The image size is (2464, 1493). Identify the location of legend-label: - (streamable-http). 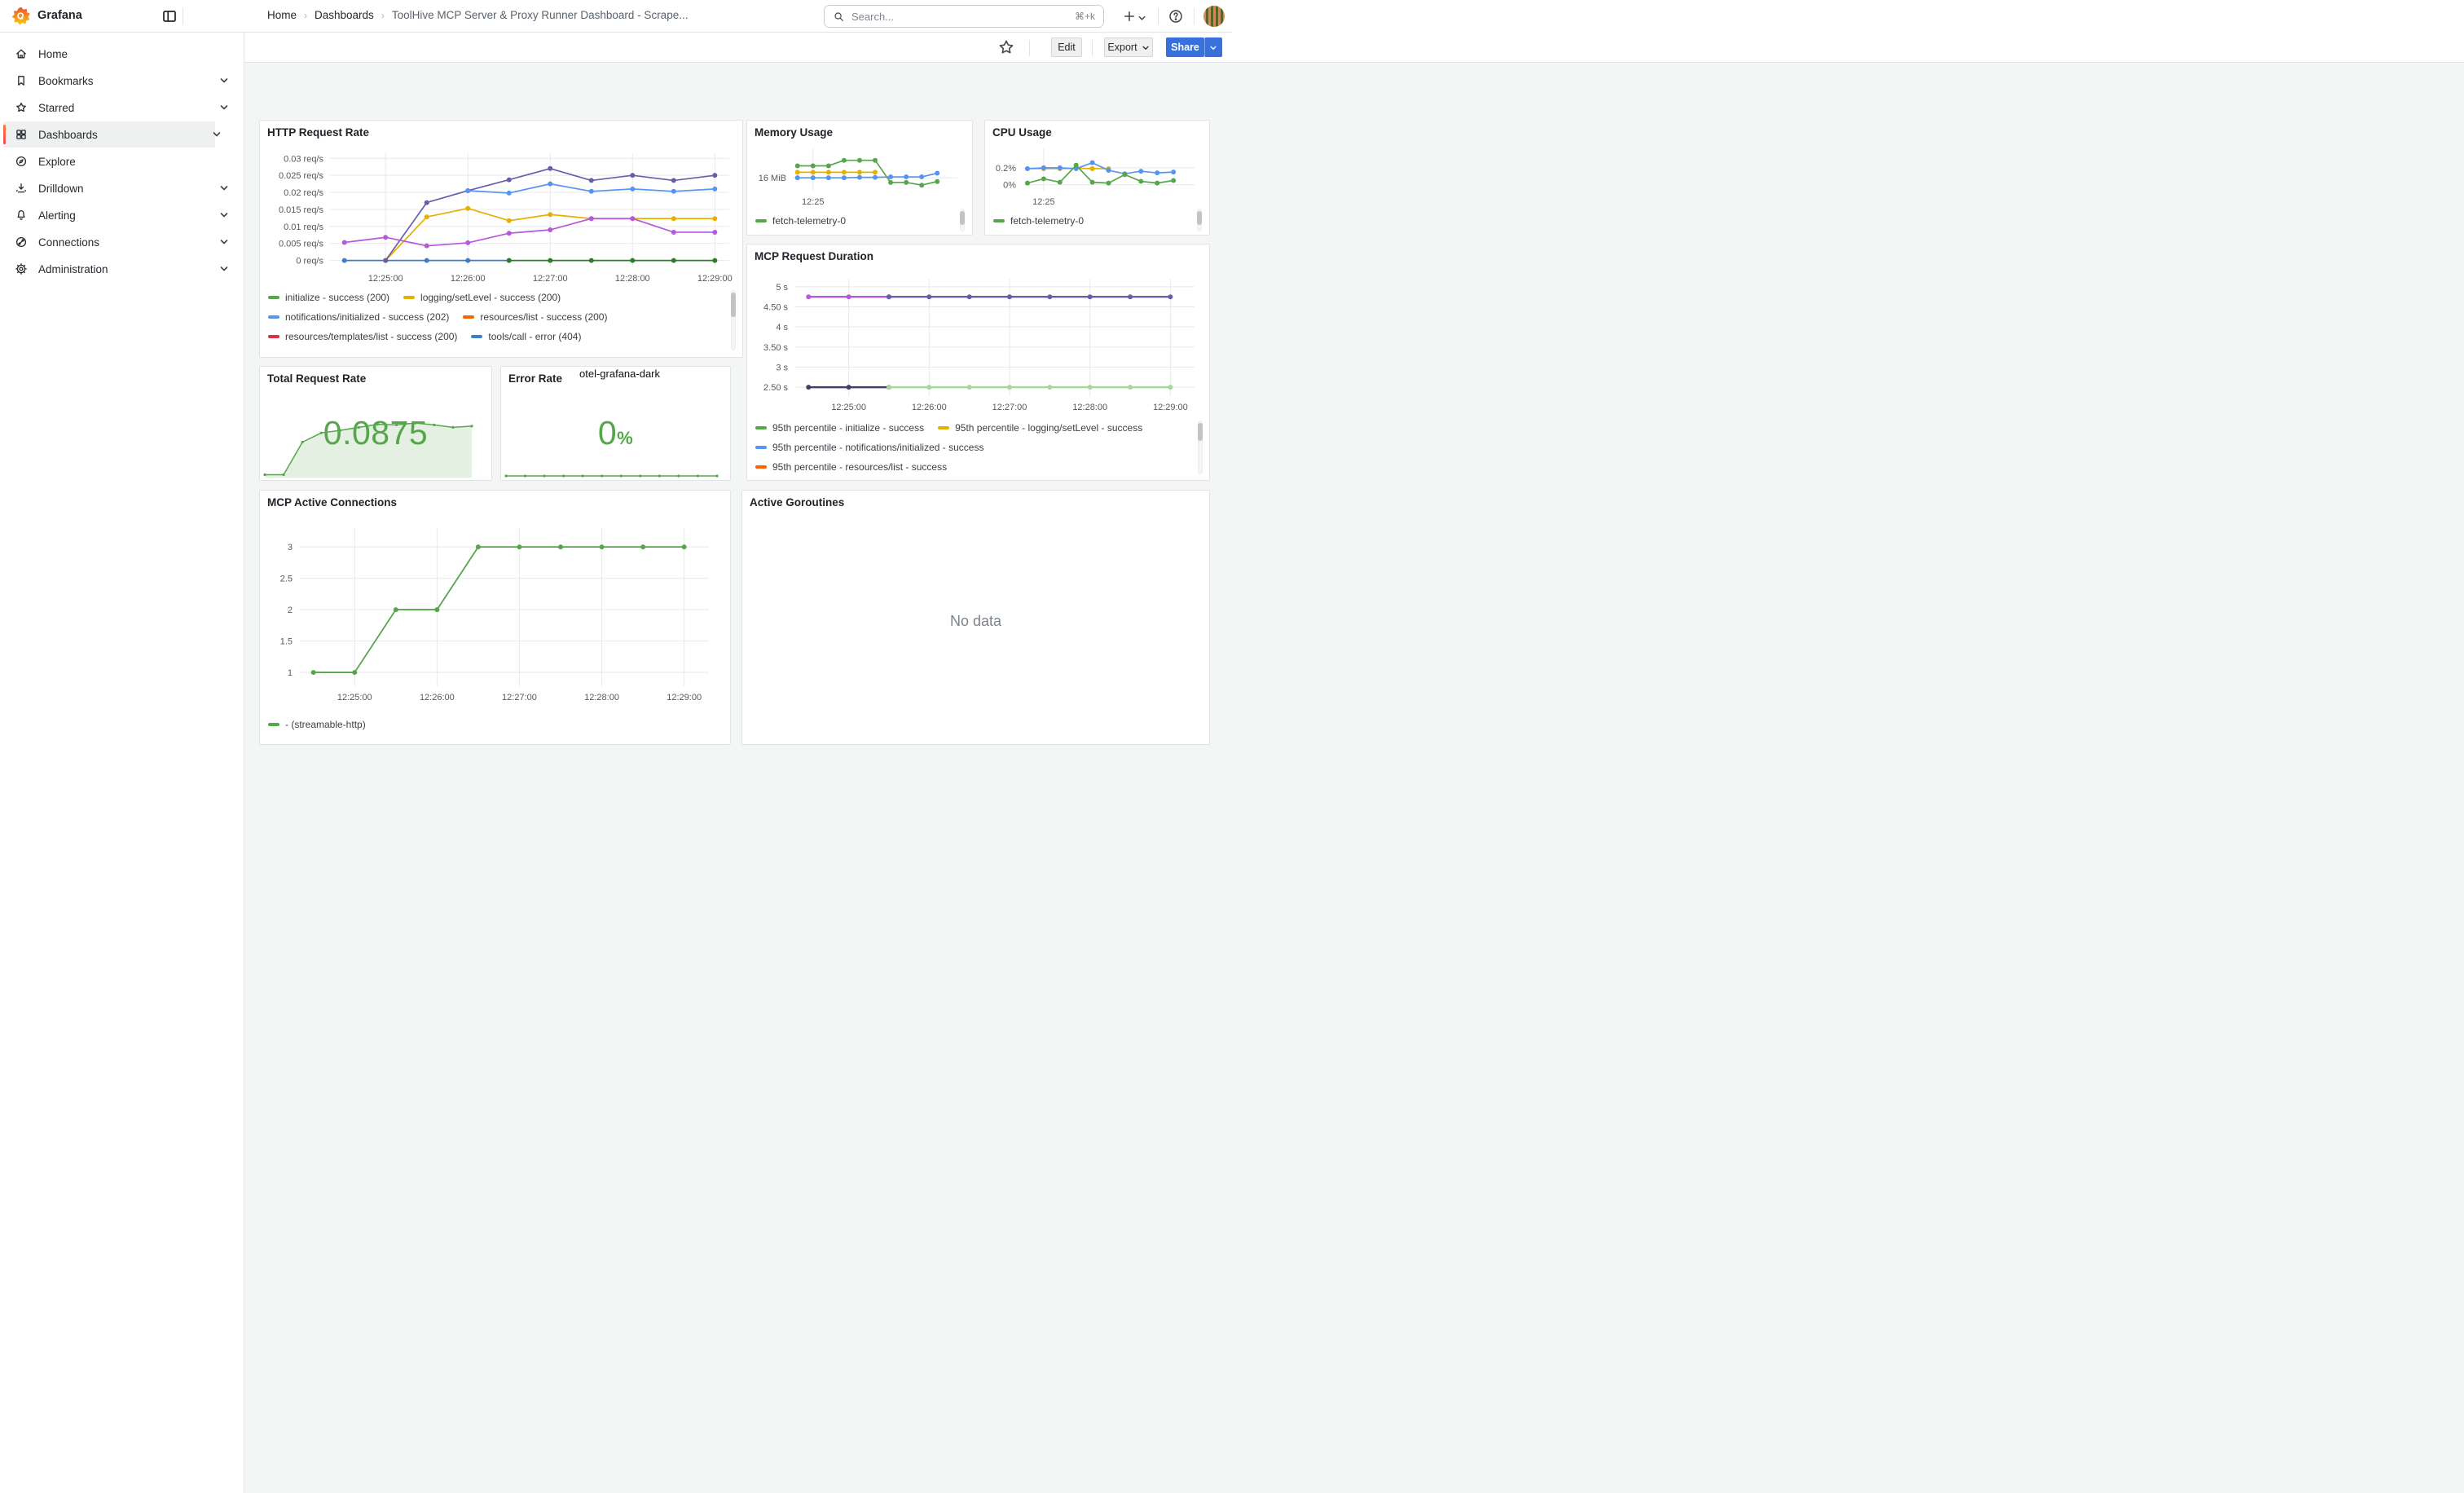
(325, 724).